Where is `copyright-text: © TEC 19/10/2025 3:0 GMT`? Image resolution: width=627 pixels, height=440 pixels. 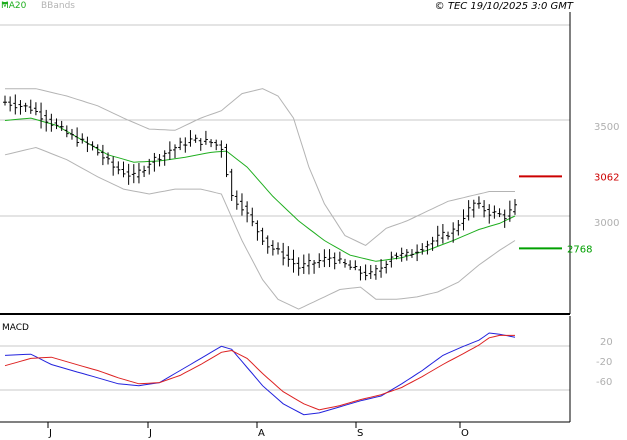 copyright-text: © TEC 19/10/2025 3:0 GMT is located at coordinates (504, 6).